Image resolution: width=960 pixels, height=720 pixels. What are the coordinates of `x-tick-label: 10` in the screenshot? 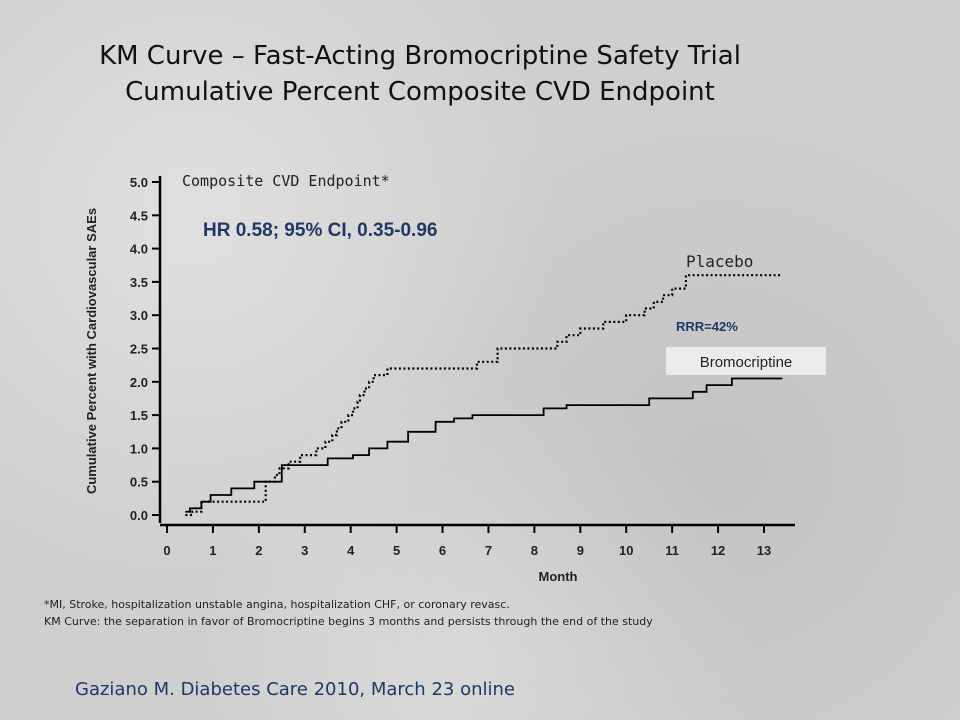 It's located at (626, 550).